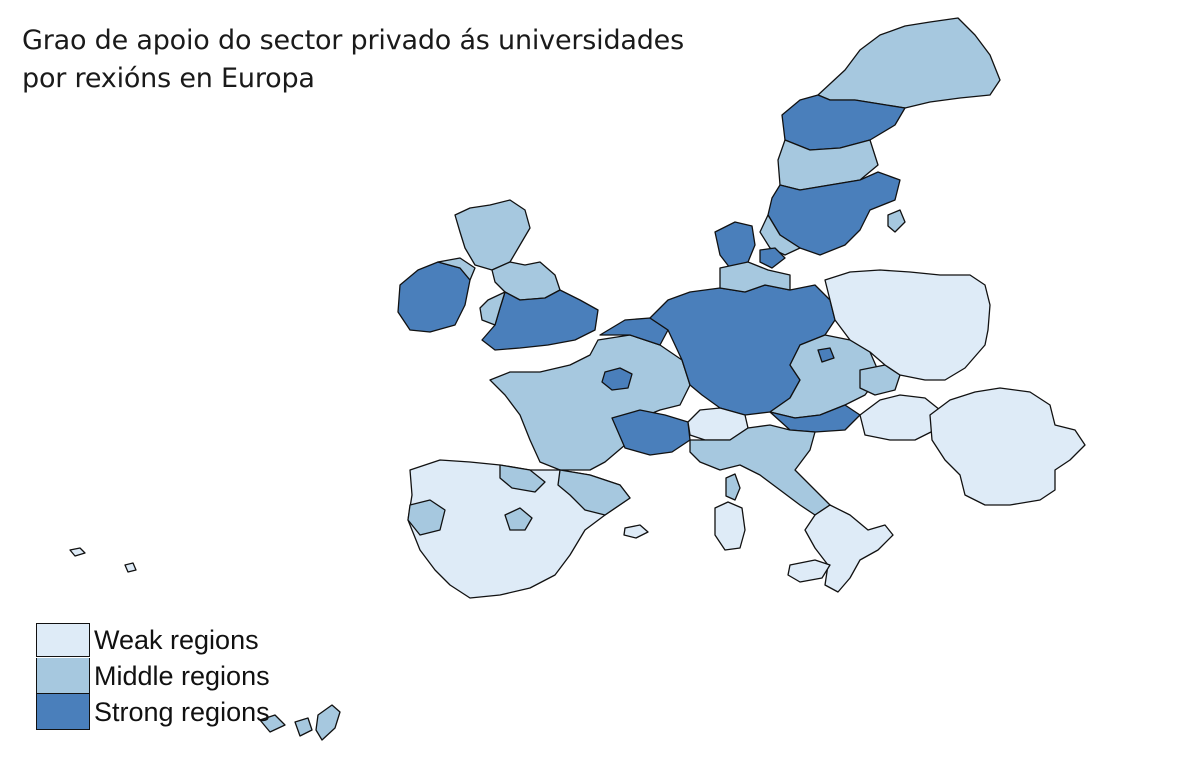  Describe the element at coordinates (540, 320) in the screenshot. I see `region-england-strong` at that location.